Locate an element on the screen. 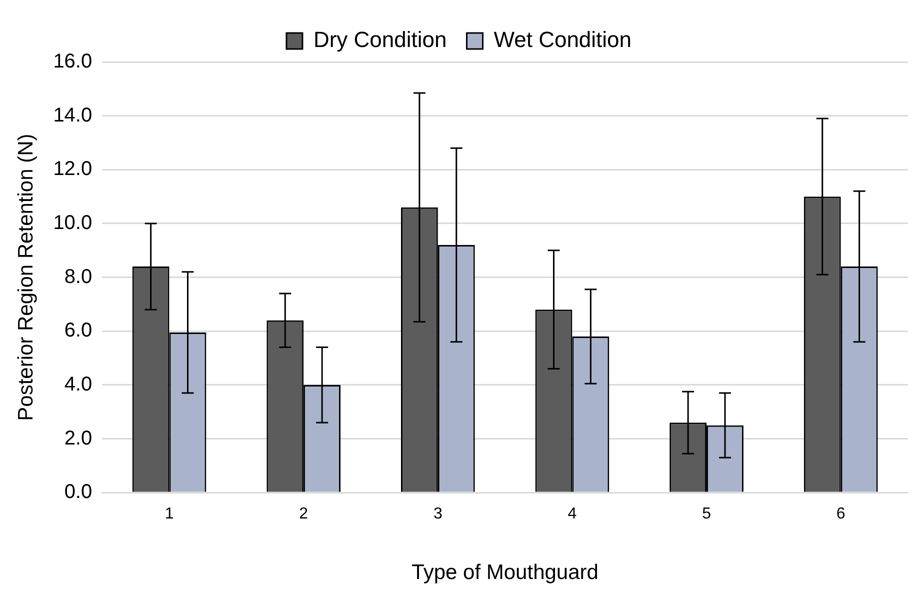 The height and width of the screenshot is (600, 918). y-tick-label: 8.0 is located at coordinates (78, 277).